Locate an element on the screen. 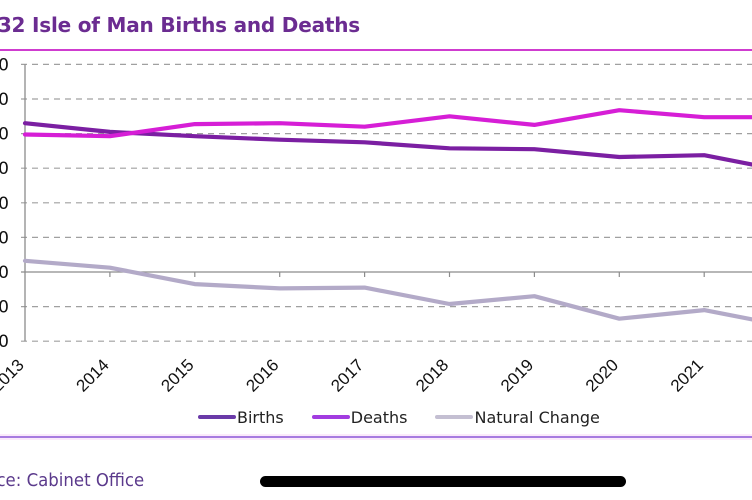 Image resolution: width=752 pixels, height=500 pixels. series-line-natural-change is located at coordinates (387, 290).